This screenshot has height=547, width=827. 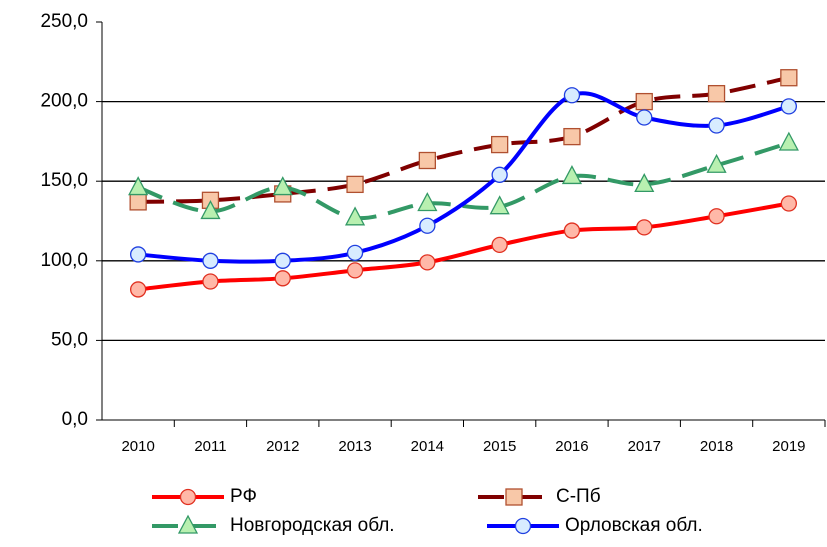 What do you see at coordinates (634, 525) in the screenshot?
I see `legend-label: Орловская обл.` at bounding box center [634, 525].